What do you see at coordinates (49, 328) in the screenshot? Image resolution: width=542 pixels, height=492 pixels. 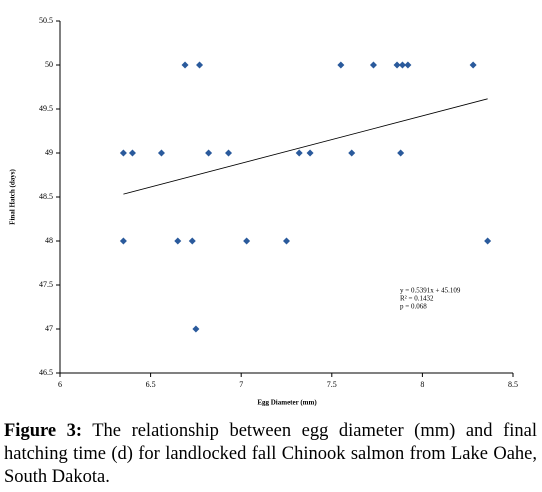 I see `y-tick-label: 47` at bounding box center [49, 328].